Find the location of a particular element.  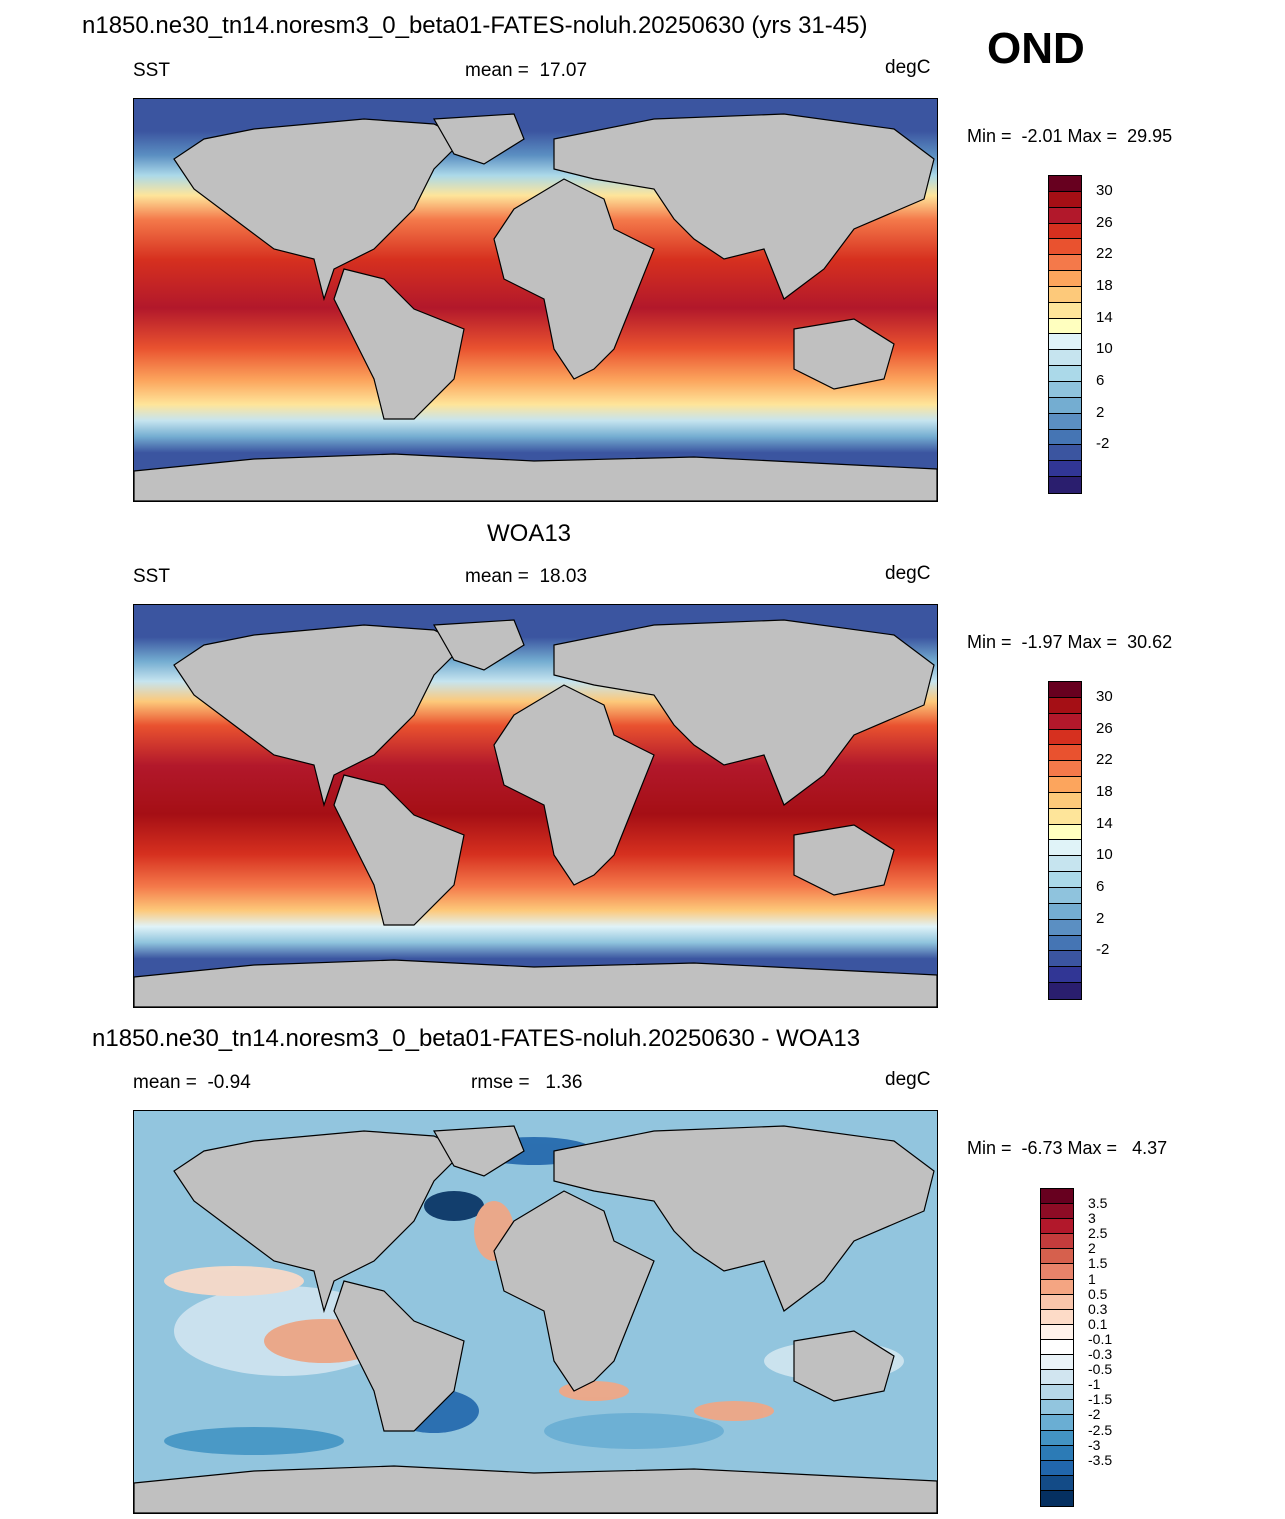

colorbar-tick-label: 0.1 is located at coordinates (1098, 1323).